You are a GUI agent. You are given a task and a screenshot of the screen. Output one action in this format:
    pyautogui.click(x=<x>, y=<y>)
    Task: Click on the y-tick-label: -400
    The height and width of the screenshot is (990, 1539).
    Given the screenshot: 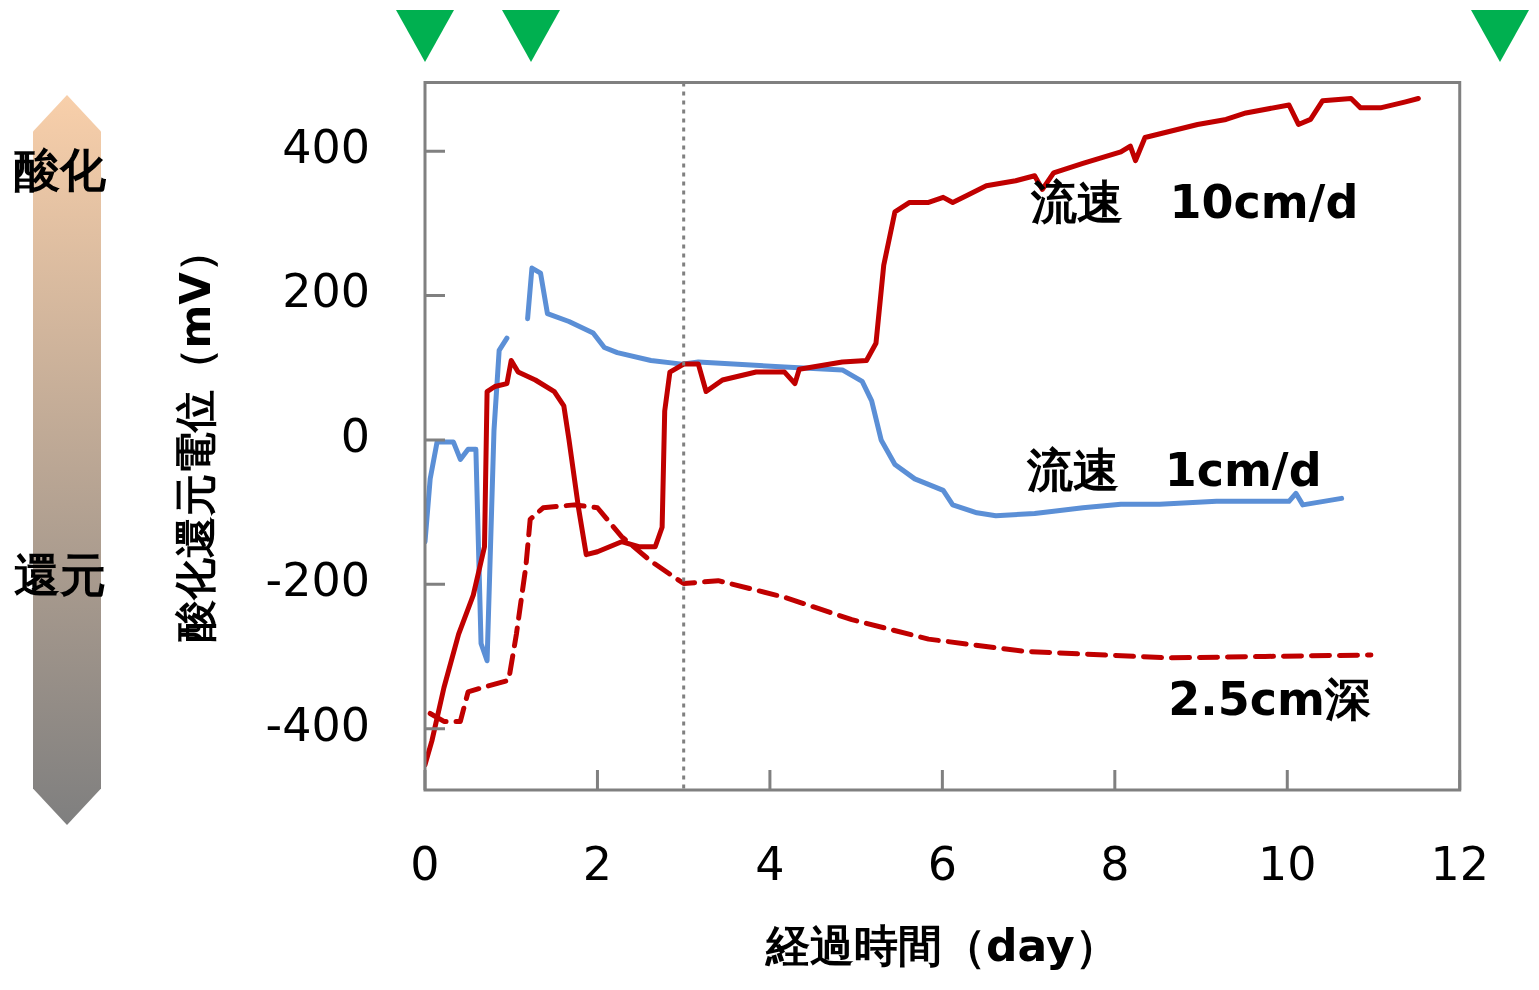 What is the action you would take?
    pyautogui.click(x=317, y=724)
    